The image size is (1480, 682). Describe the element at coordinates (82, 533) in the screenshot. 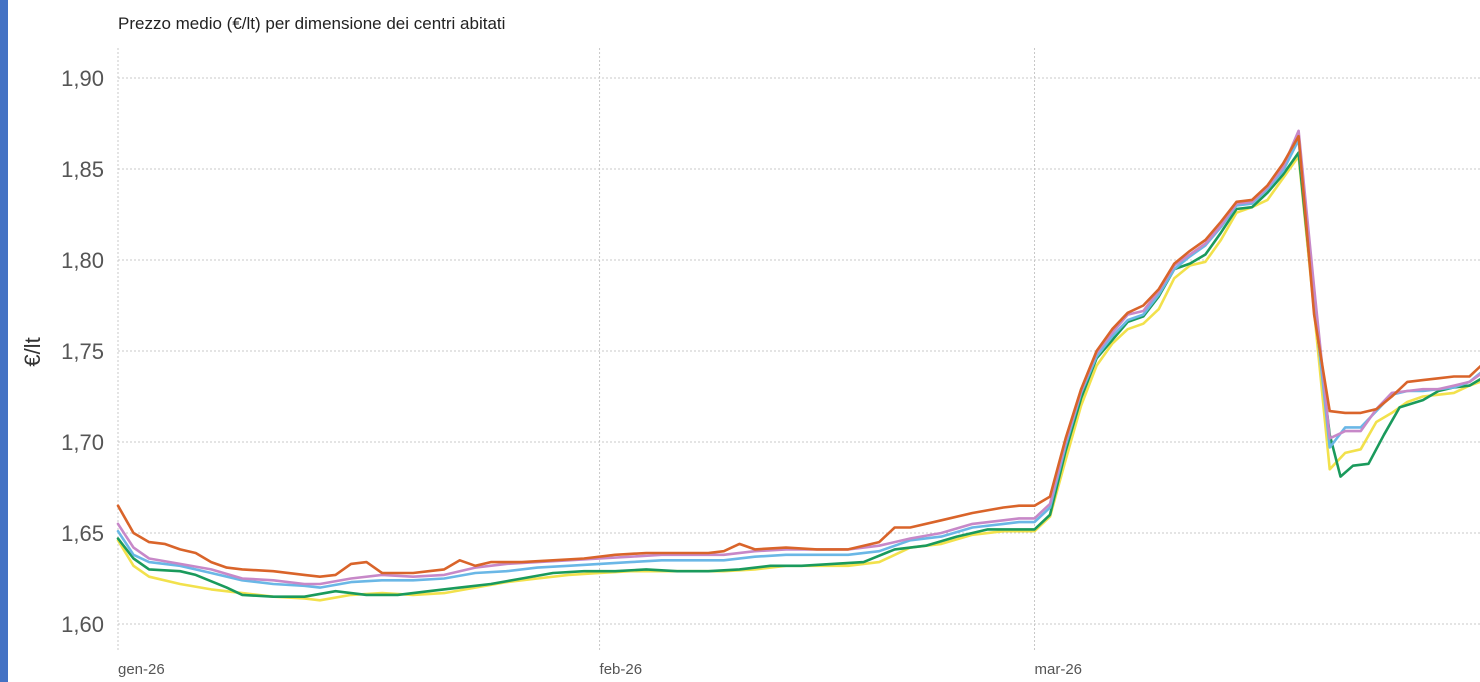

I see `y-tick-label: 1,65` at that location.